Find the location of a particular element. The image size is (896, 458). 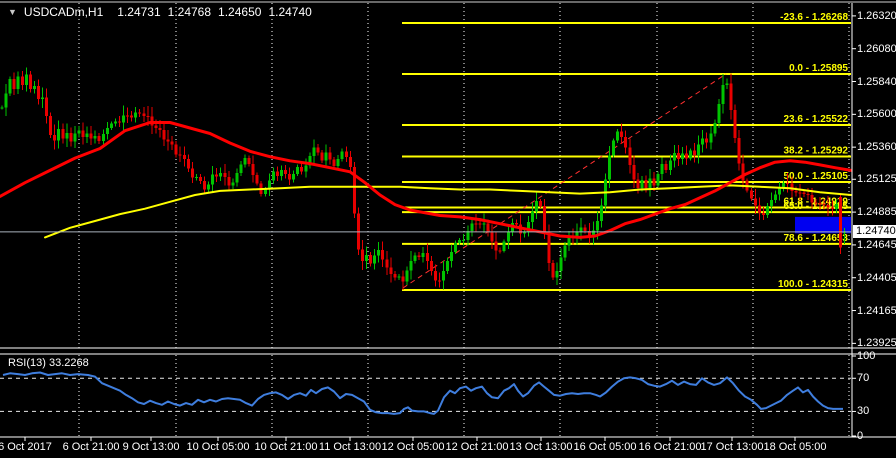

fib-level-label: 100.0 - 1.24315 is located at coordinates (813, 284).